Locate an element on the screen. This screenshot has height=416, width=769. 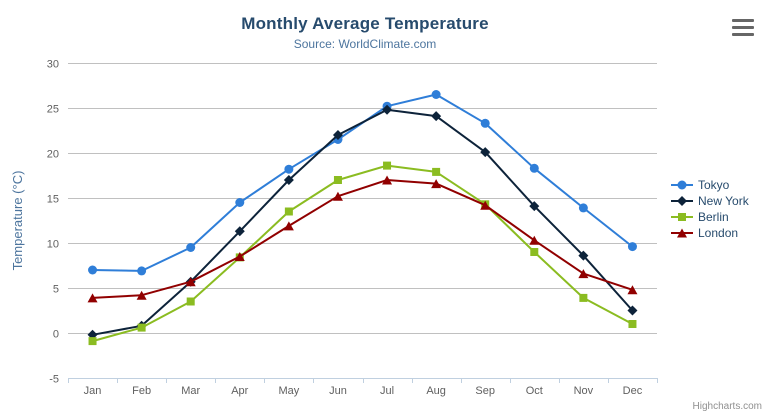
x-axis-tick-label: May is located at coordinates (288, 391).